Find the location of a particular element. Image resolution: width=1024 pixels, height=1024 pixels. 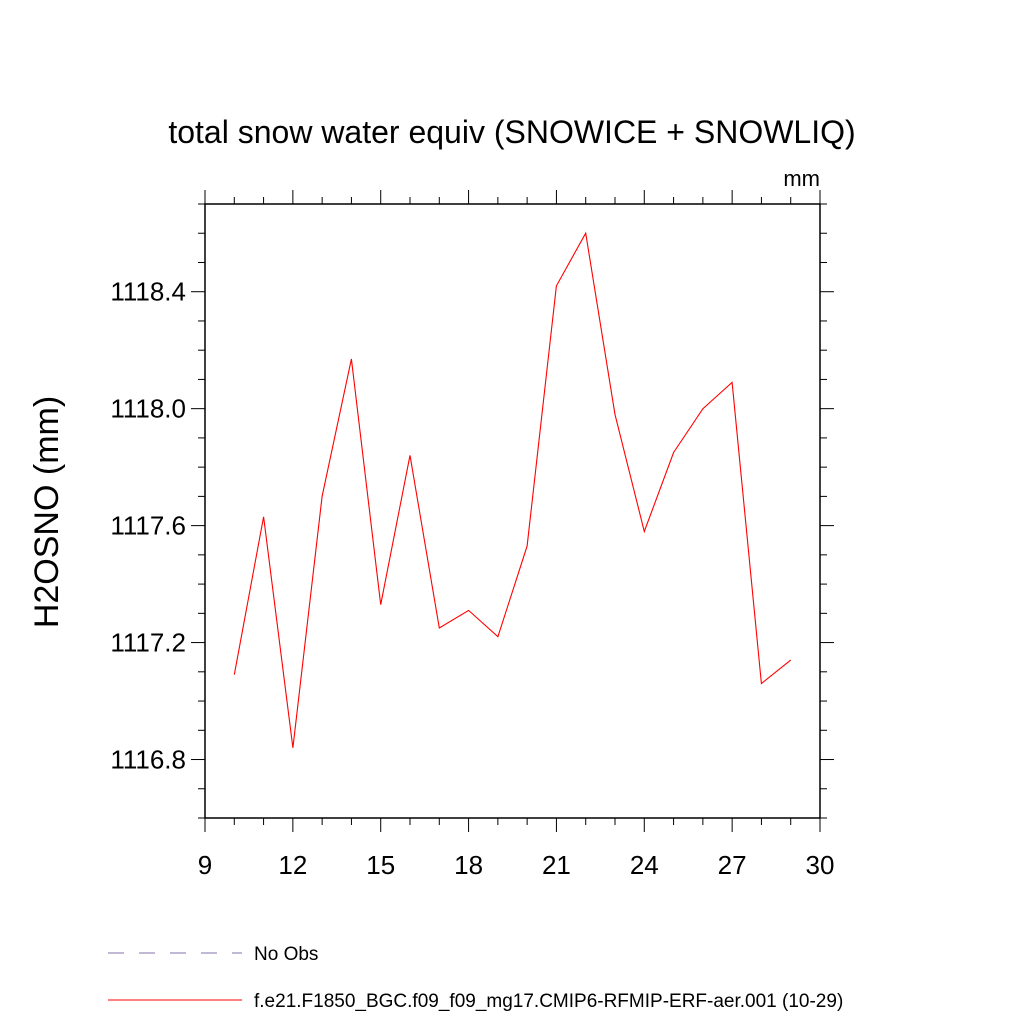

units-label: mm is located at coordinates (801, 178).